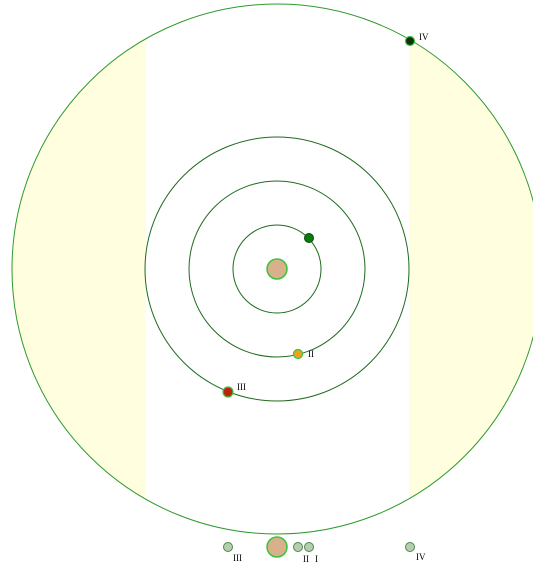 The width and height of the screenshot is (533, 566). Describe the element at coordinates (241, 387) in the screenshot. I see `moon-label: III` at that location.